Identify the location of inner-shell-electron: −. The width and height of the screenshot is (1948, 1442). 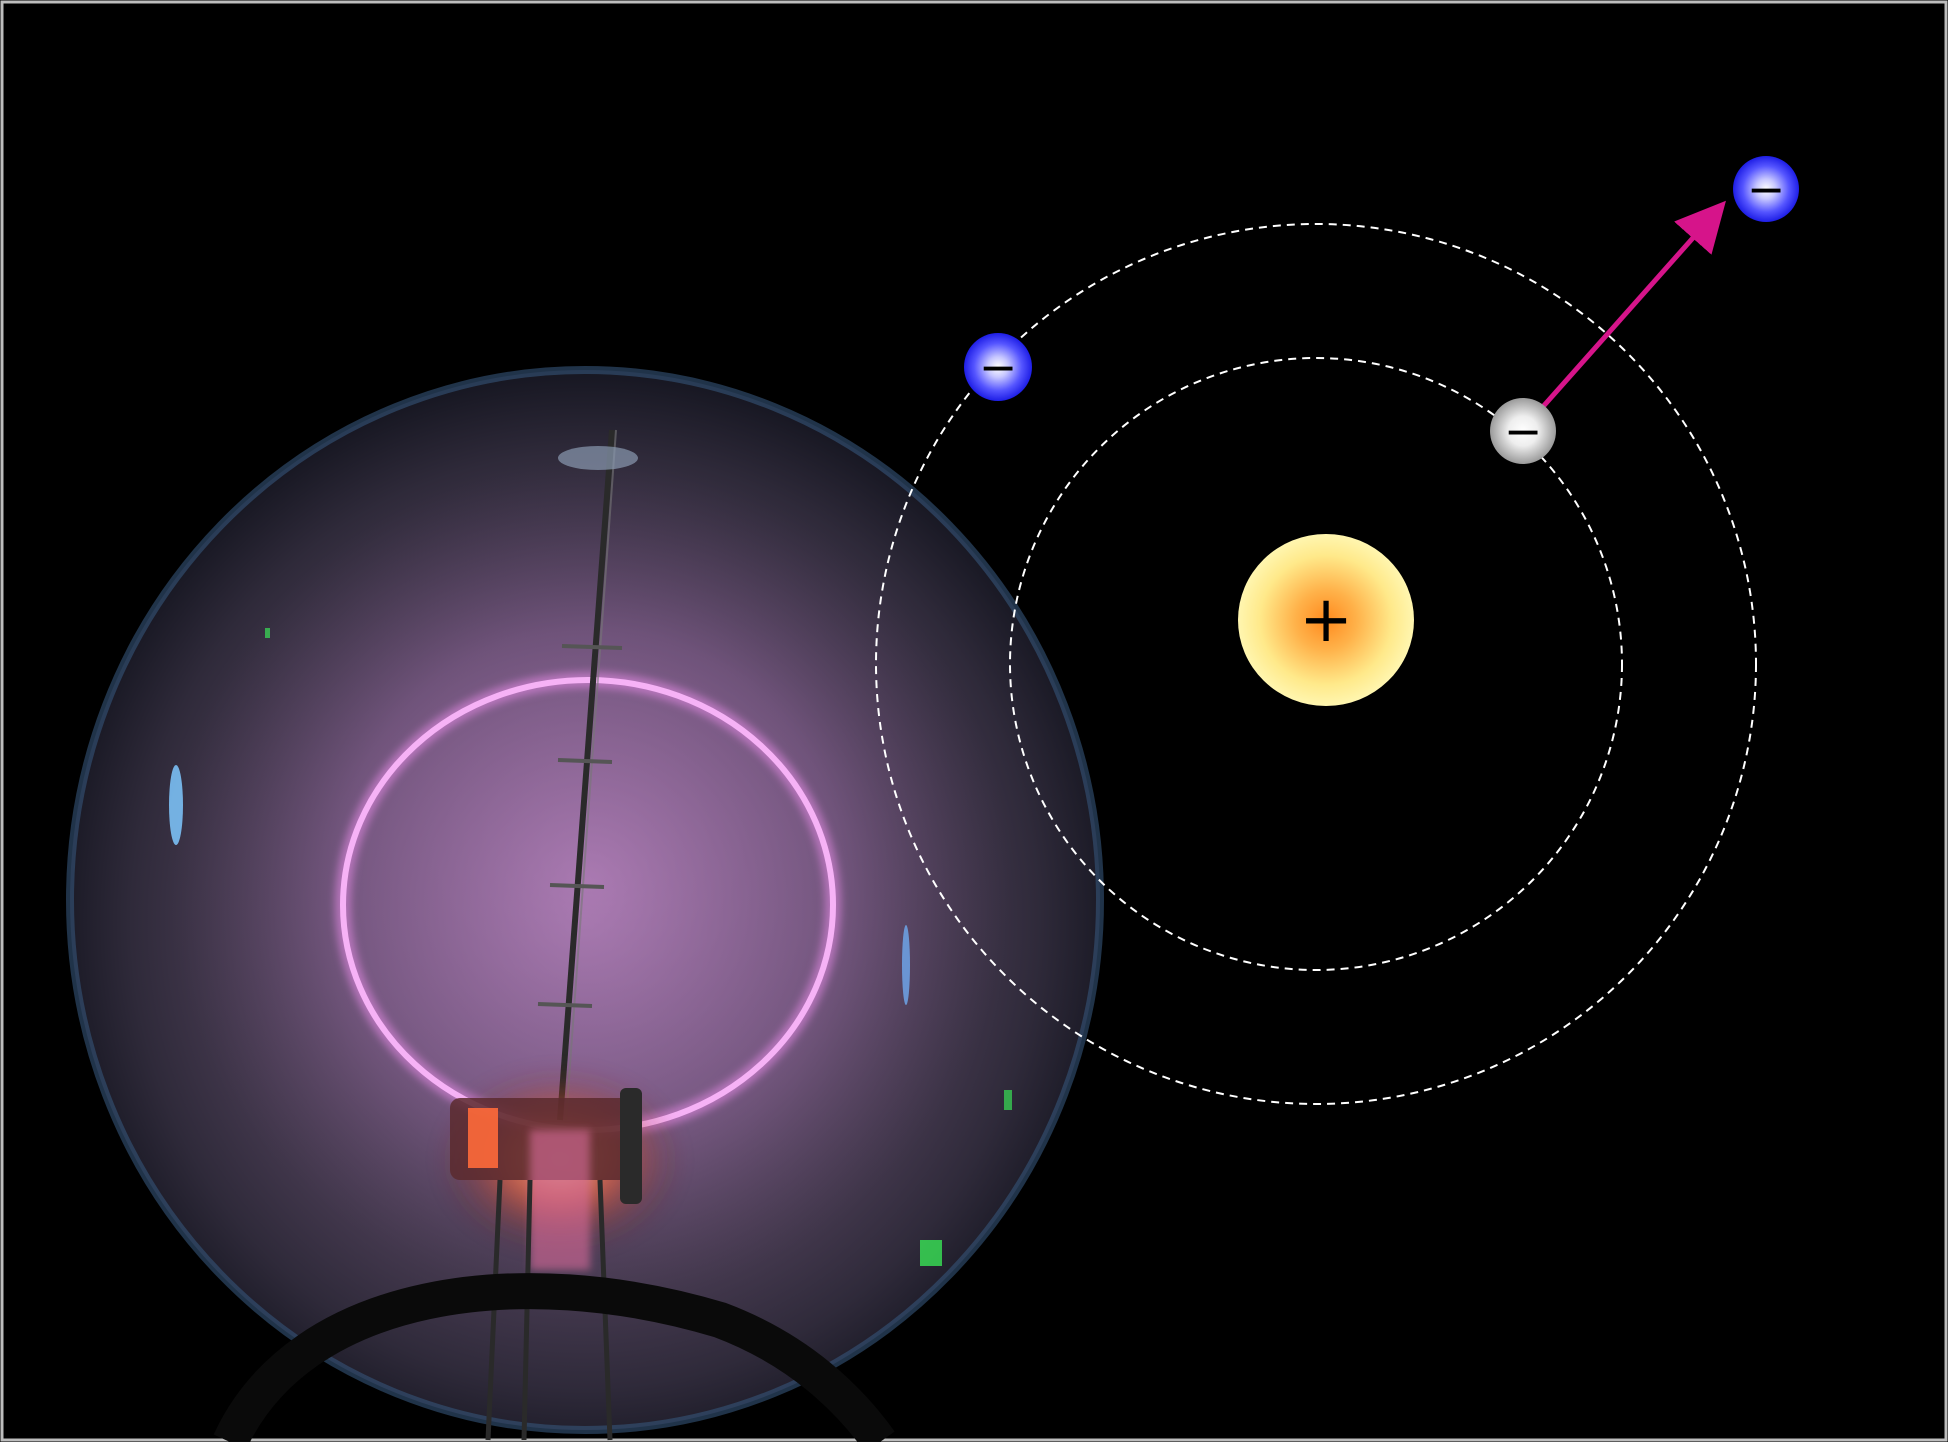
(1523, 431).